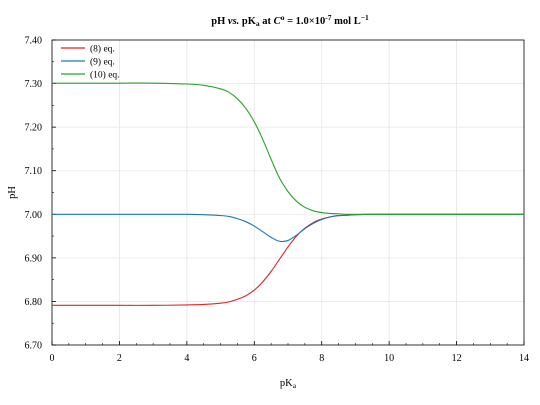  What do you see at coordinates (457, 358) in the screenshot?
I see `x-tick-label: 12` at bounding box center [457, 358].